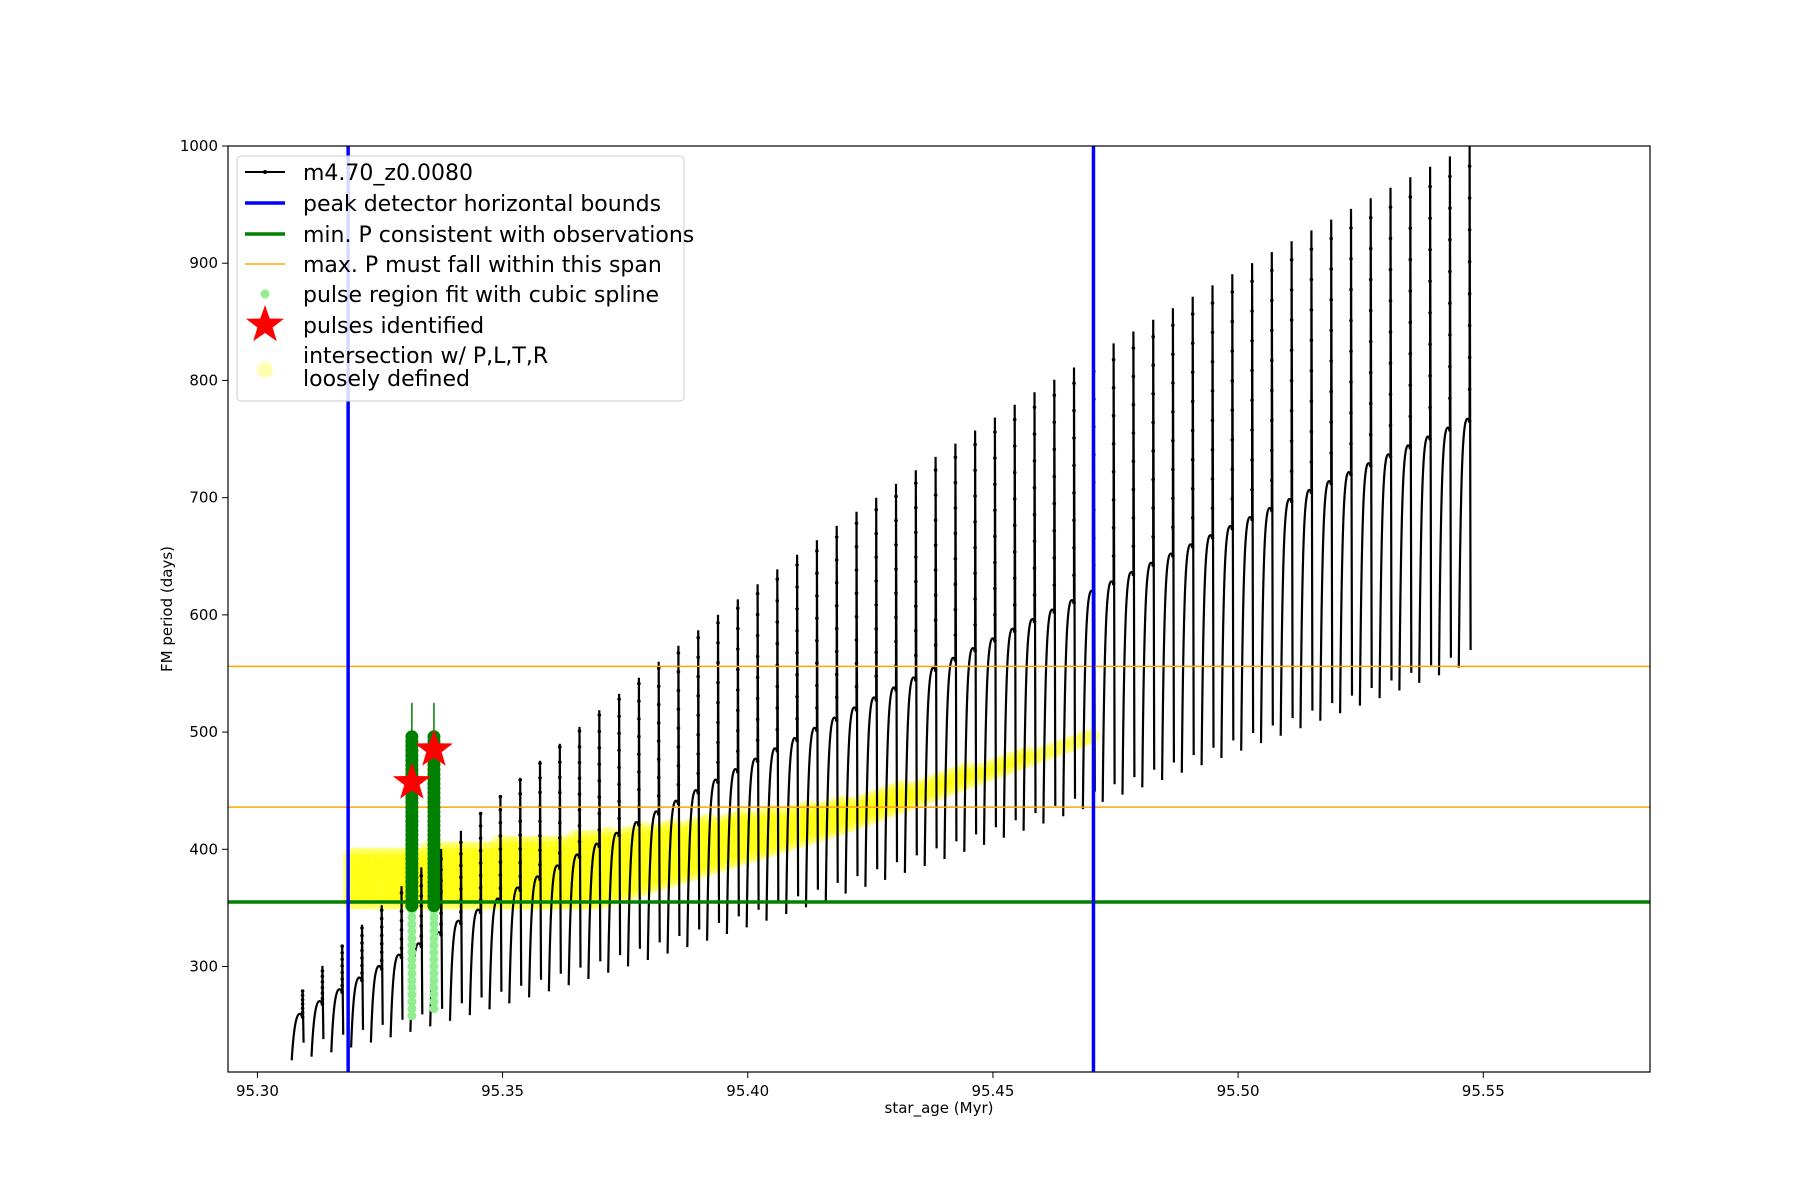 This screenshot has width=1800, height=1200. Describe the element at coordinates (199, 146) in the screenshot. I see `y-tick-label: 1000` at that location.